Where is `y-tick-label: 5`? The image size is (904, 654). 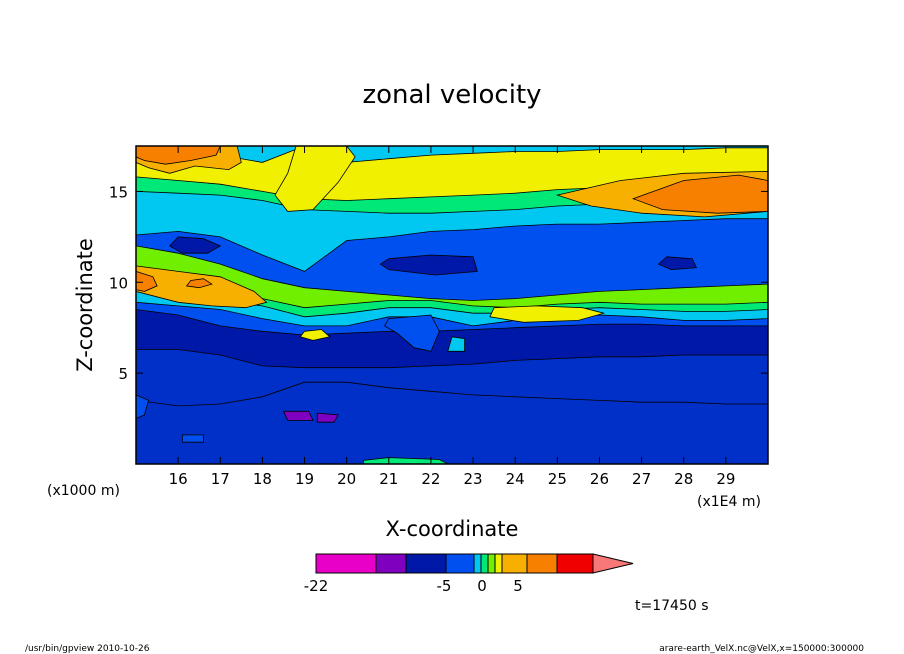 y-tick-label: 5 is located at coordinates (123, 374).